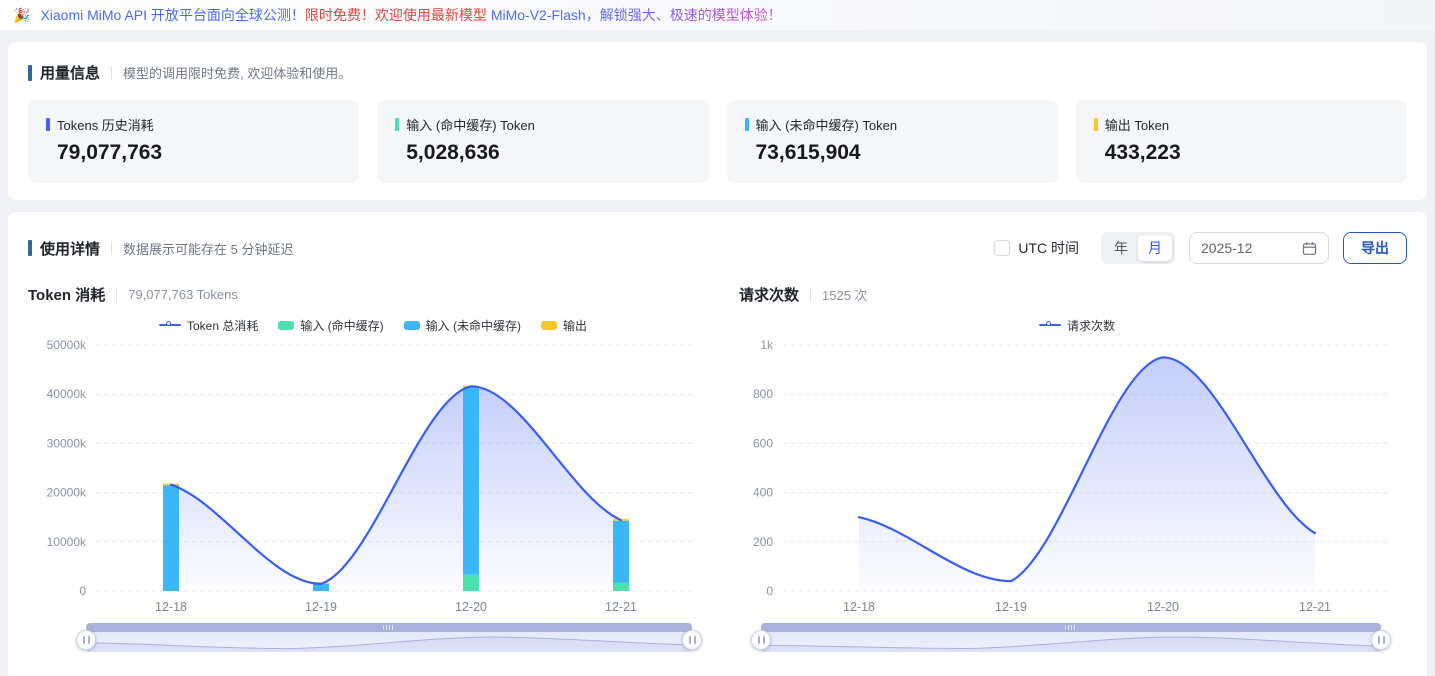 This screenshot has width=1435, height=676. I want to click on svg-text: 600, so click(763, 443).